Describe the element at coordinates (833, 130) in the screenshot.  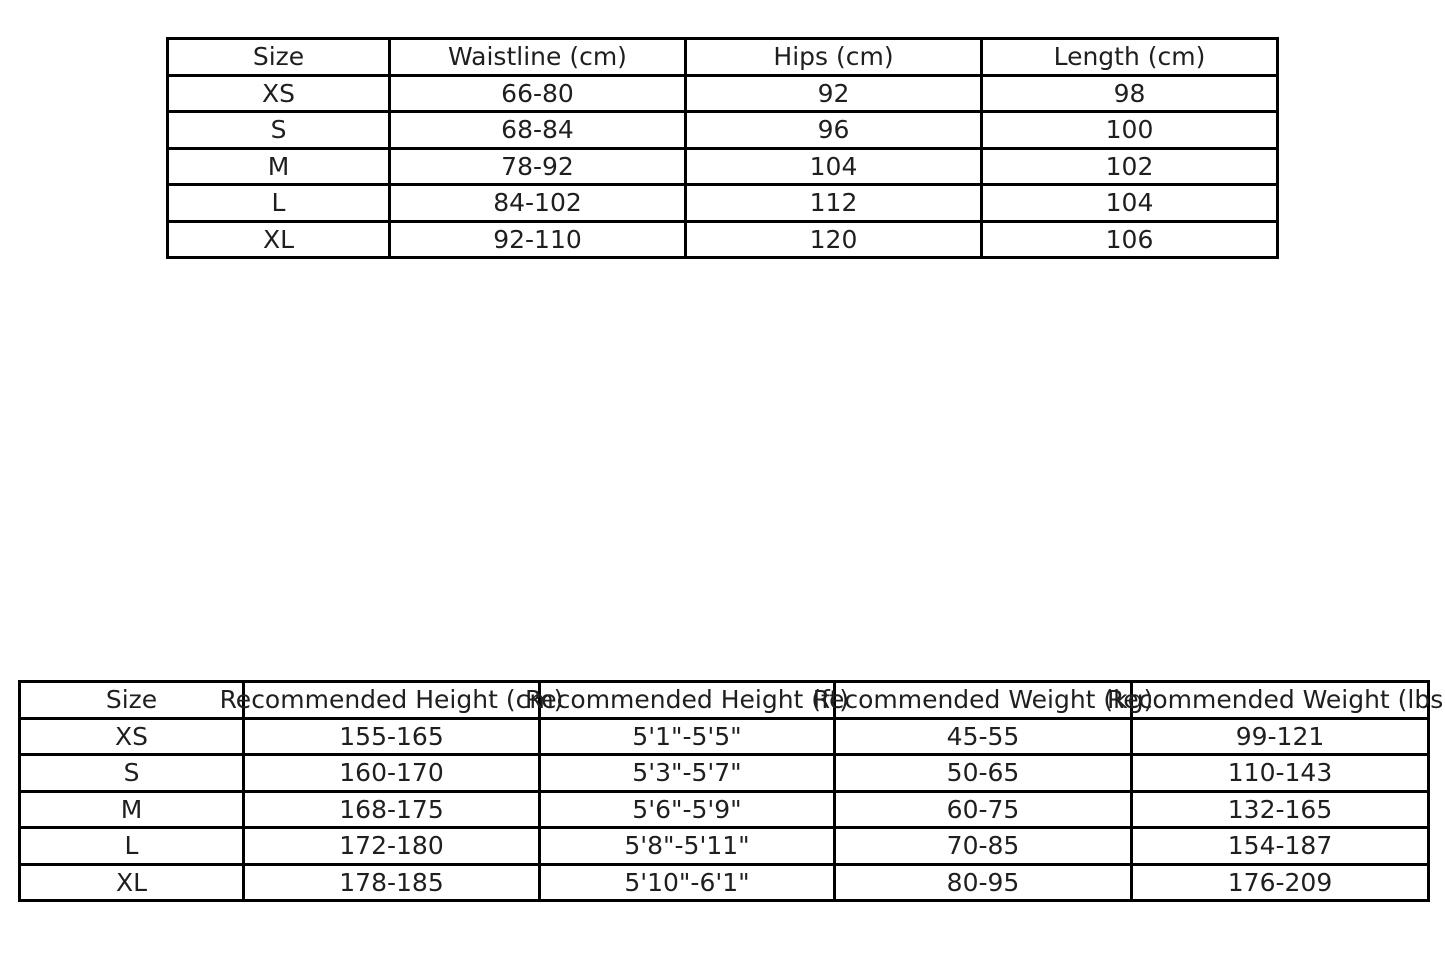
I see `cell-hips: 96` at that location.